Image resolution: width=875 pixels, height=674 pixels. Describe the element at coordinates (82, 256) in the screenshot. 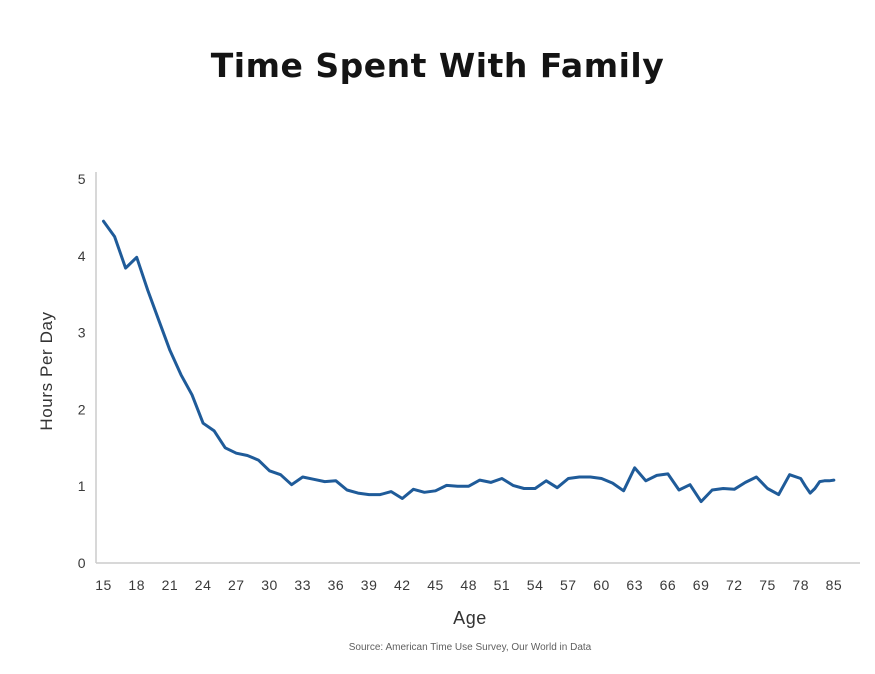

I see `y-tick-label: 4` at that location.